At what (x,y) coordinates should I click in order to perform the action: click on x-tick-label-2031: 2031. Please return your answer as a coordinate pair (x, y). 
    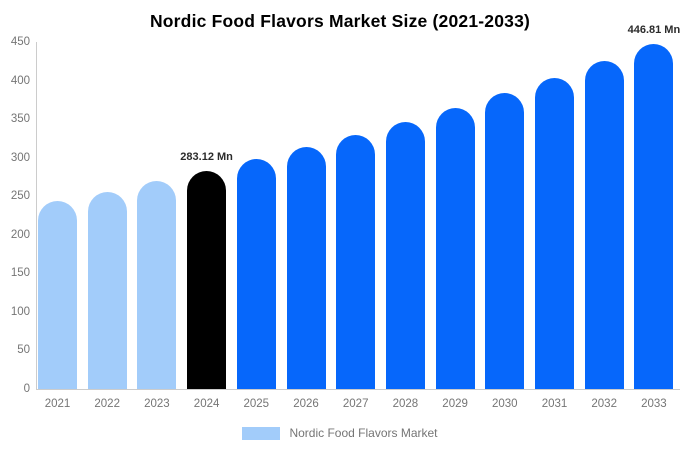
    Looking at the image, I should click on (554, 404).